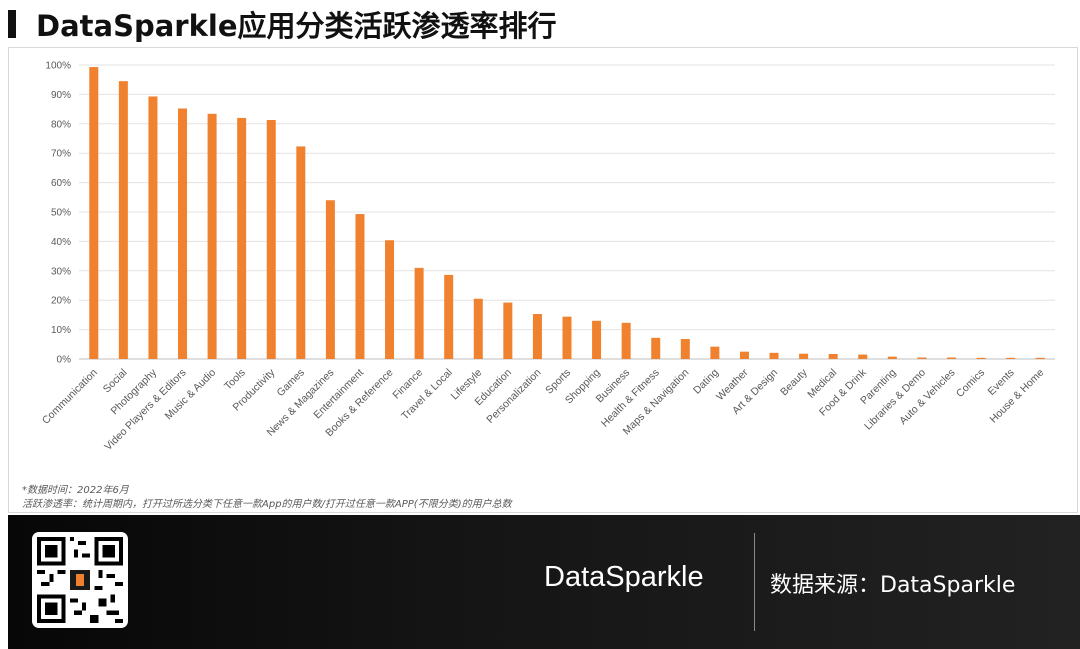 The height and width of the screenshot is (649, 1080). I want to click on footer-divider, so click(754, 582).